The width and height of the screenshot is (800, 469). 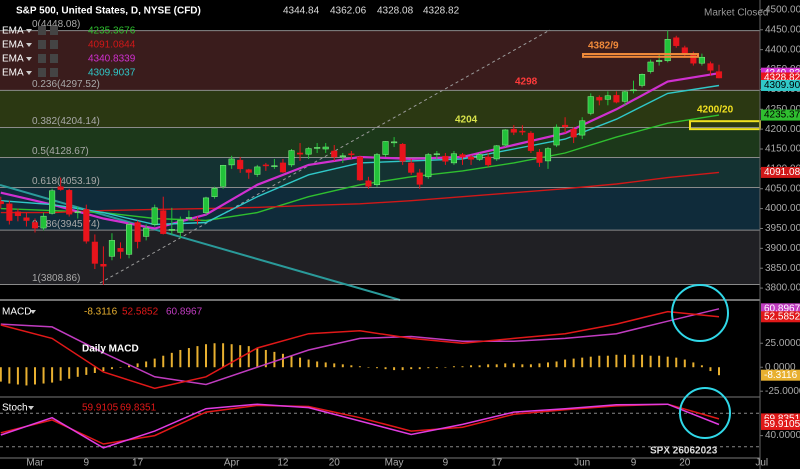 I want to click on fib-band, so click(x=380, y=60).